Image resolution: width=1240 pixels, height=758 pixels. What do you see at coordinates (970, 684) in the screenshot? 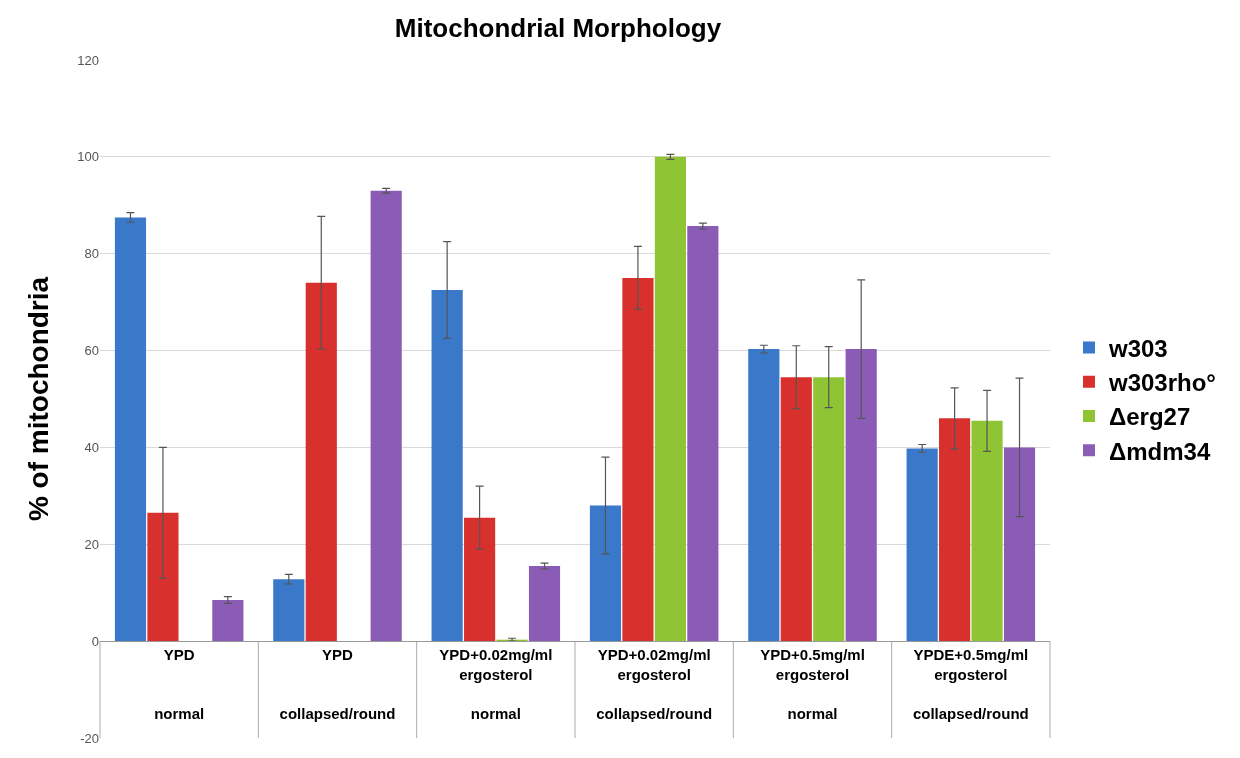
I see `category-label: YPDE+0.5mg/ml ergosterol collapsed/round` at bounding box center [970, 684].